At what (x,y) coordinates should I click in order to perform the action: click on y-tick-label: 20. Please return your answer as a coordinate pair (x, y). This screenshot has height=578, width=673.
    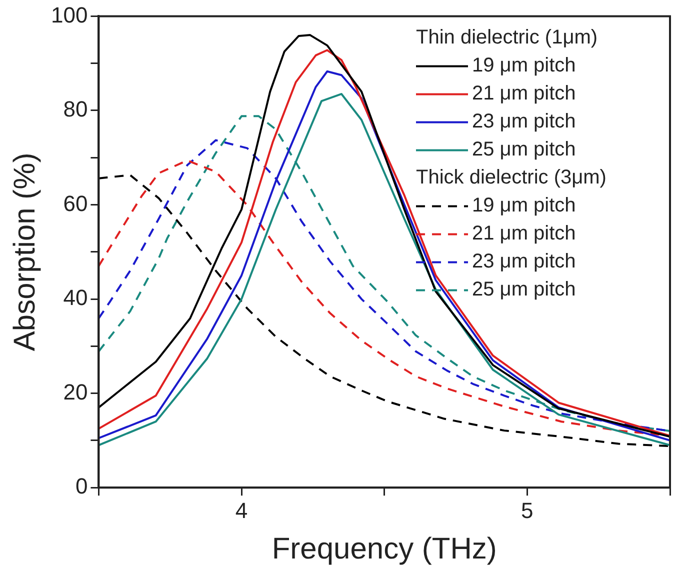
    Looking at the image, I should click on (75, 391).